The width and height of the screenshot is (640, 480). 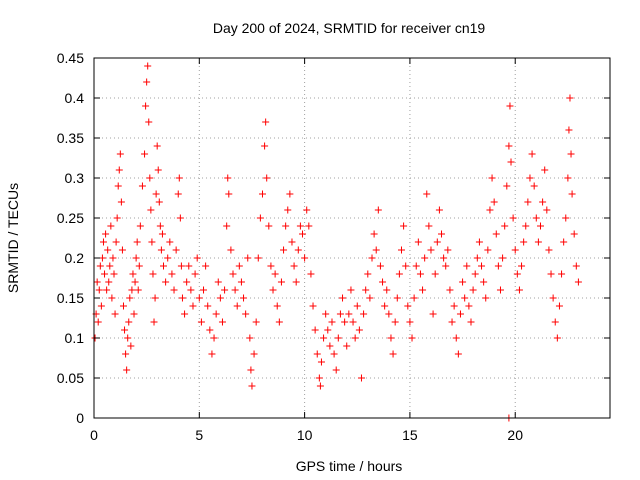 I want to click on x-tick-label: 20, so click(x=515, y=435).